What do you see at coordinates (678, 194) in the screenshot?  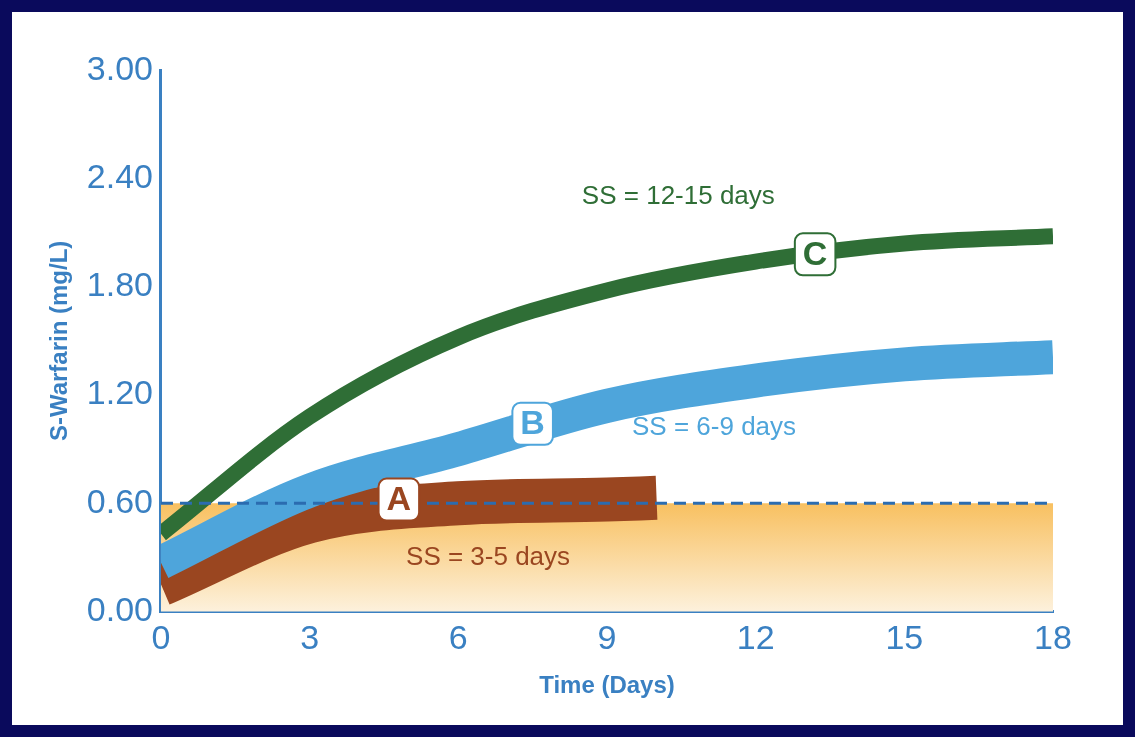 I see `annotation: SS = 12-15 days` at bounding box center [678, 194].